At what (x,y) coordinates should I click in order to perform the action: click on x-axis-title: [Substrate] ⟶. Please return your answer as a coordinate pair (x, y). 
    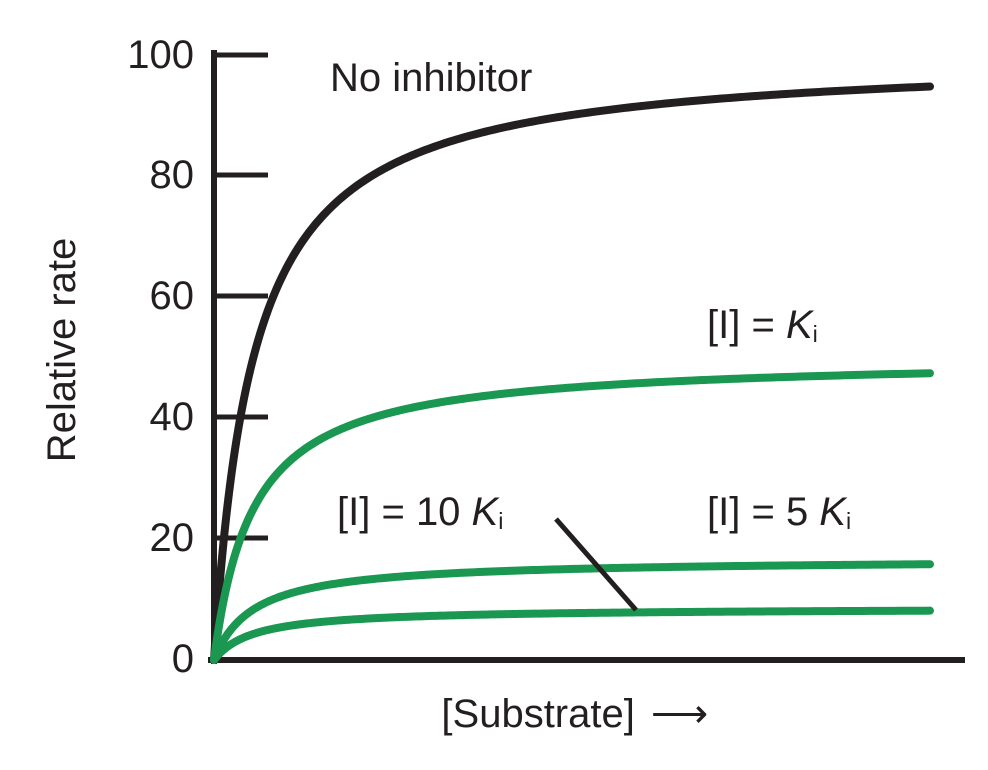
    Looking at the image, I should click on (574, 714).